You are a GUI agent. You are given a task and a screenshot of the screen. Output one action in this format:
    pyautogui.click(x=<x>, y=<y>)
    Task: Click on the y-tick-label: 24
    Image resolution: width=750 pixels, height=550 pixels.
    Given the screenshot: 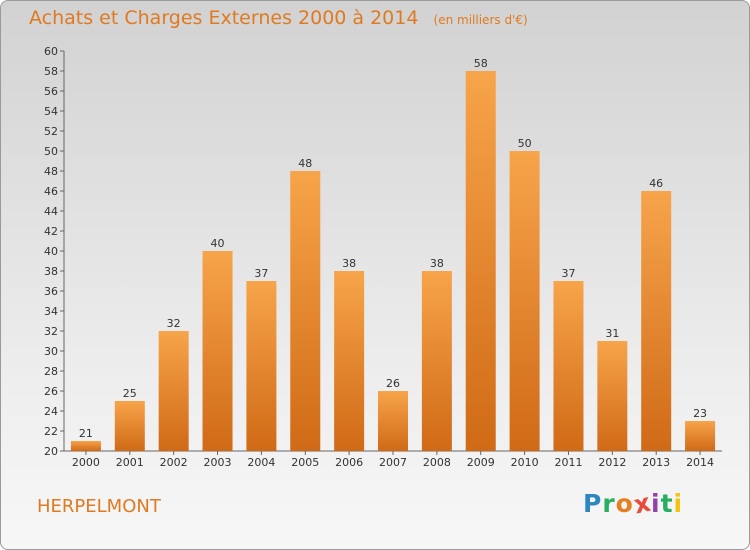 What is the action you would take?
    pyautogui.click(x=51, y=411)
    